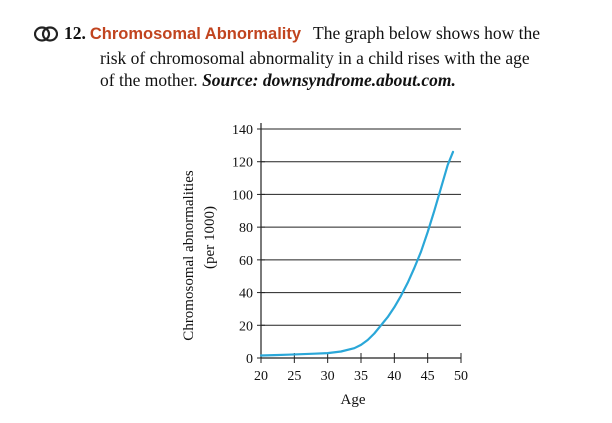 This screenshot has width=612, height=423. Describe the element at coordinates (75, 33) in the screenshot. I see `problem-number: 12.` at that location.